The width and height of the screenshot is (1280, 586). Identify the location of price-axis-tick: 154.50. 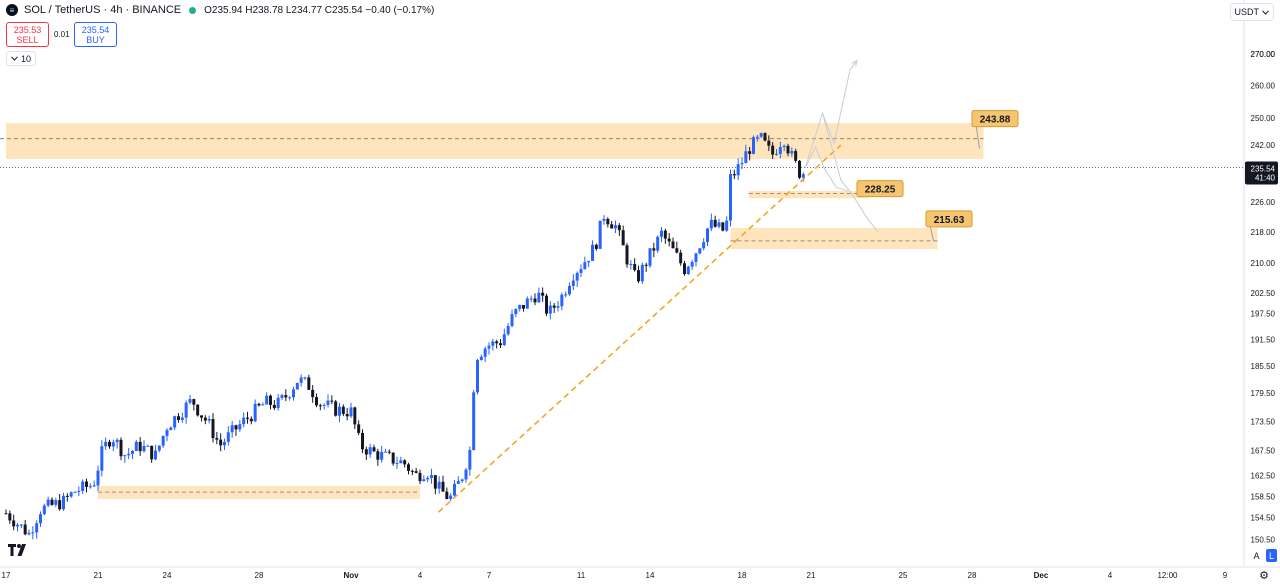
(1263, 518).